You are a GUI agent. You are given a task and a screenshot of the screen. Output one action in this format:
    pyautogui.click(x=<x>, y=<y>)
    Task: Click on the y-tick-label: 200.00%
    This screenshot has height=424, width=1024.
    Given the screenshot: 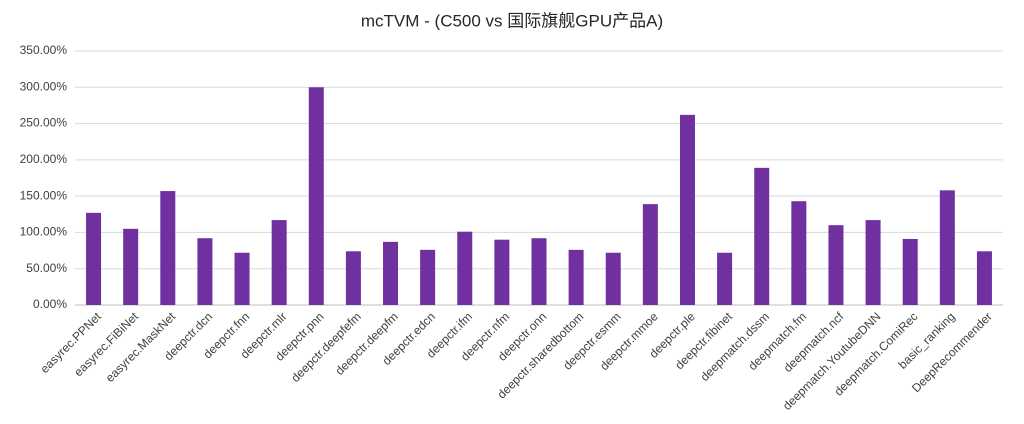 What is the action you would take?
    pyautogui.click(x=44, y=159)
    